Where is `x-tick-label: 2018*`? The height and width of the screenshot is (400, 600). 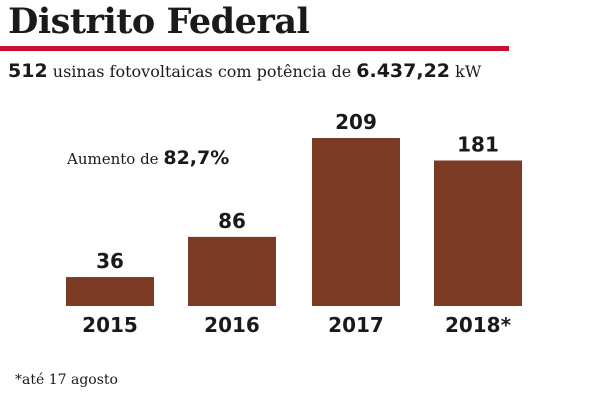 x-tick-label: 2018* is located at coordinates (478, 325).